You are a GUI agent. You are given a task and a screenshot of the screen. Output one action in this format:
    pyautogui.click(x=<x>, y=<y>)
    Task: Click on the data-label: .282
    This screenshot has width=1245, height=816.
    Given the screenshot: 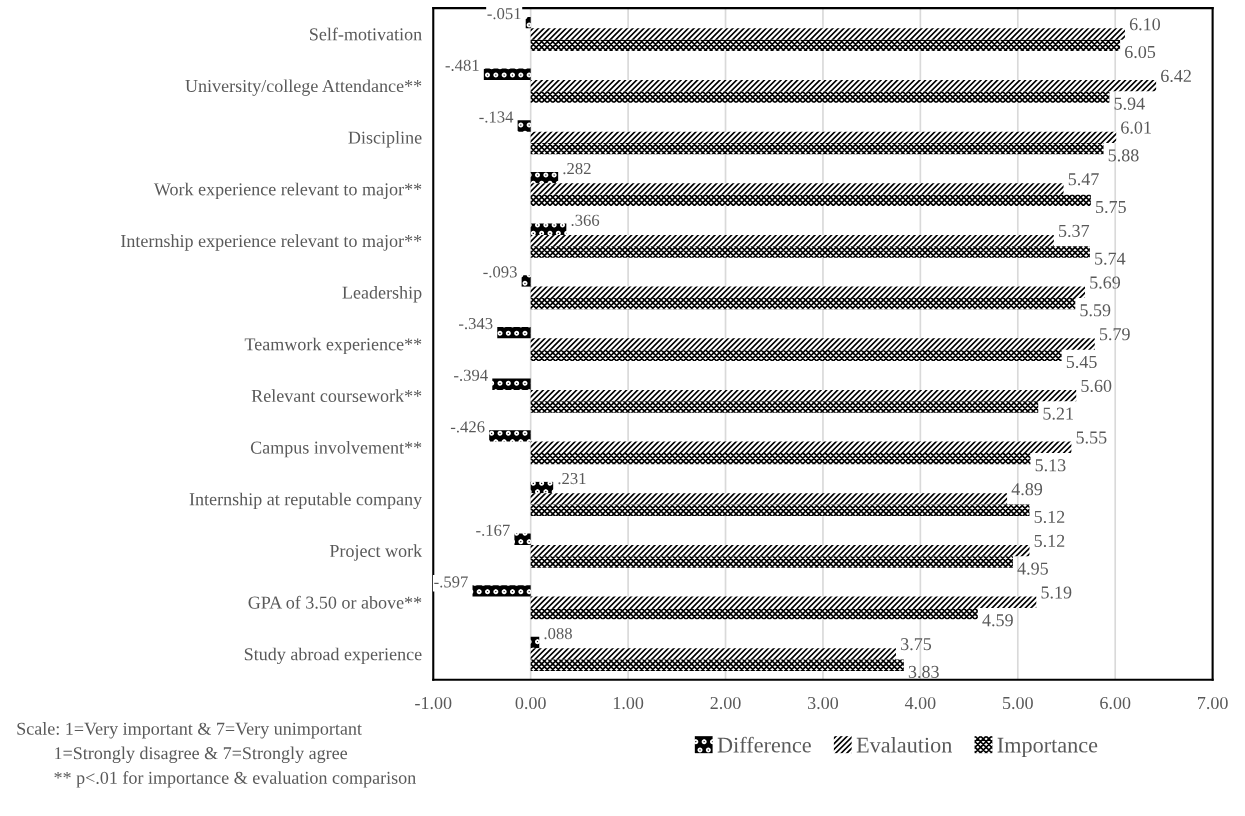 What is the action you would take?
    pyautogui.click(x=577, y=168)
    